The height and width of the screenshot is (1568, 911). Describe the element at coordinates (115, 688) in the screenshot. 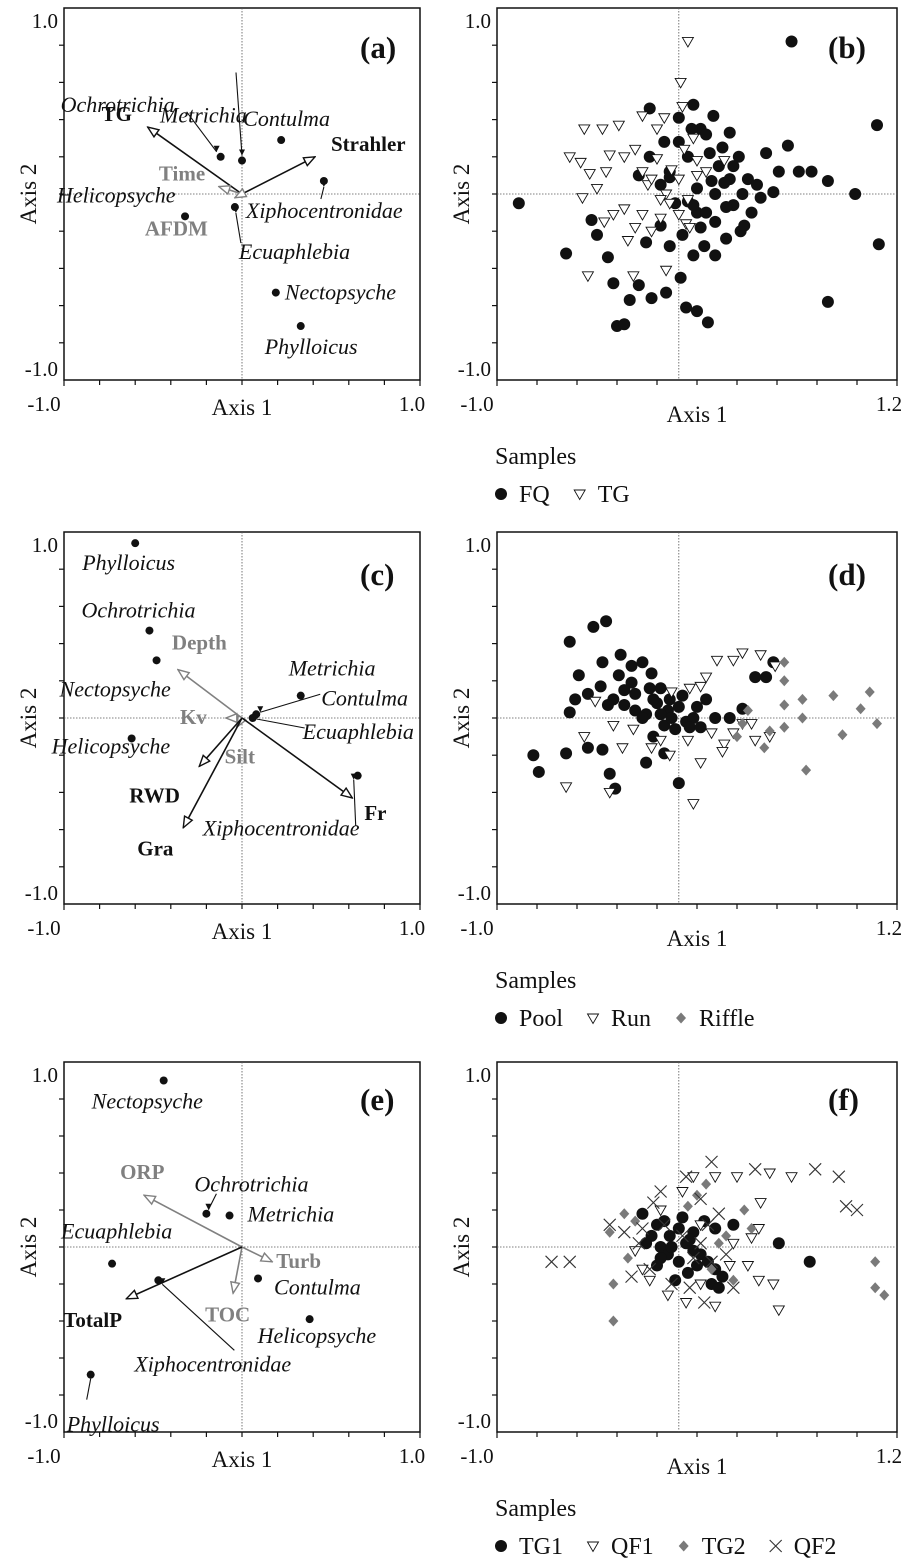

I see `species-label: Nectopsyche` at that location.